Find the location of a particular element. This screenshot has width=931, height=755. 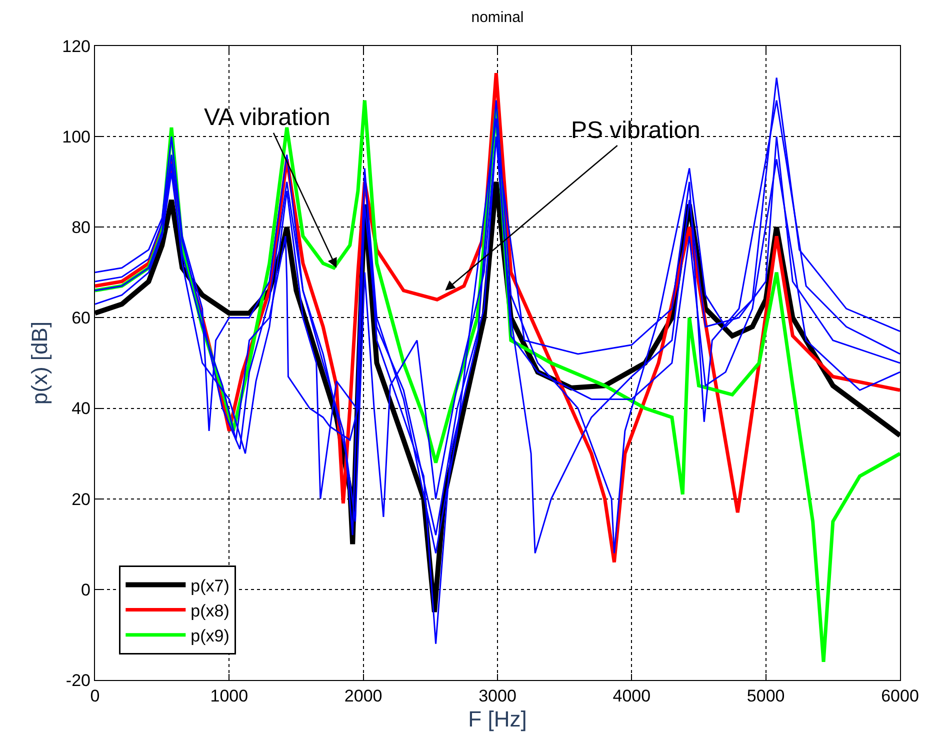

x-tick-label: 1000 is located at coordinates (229, 696).